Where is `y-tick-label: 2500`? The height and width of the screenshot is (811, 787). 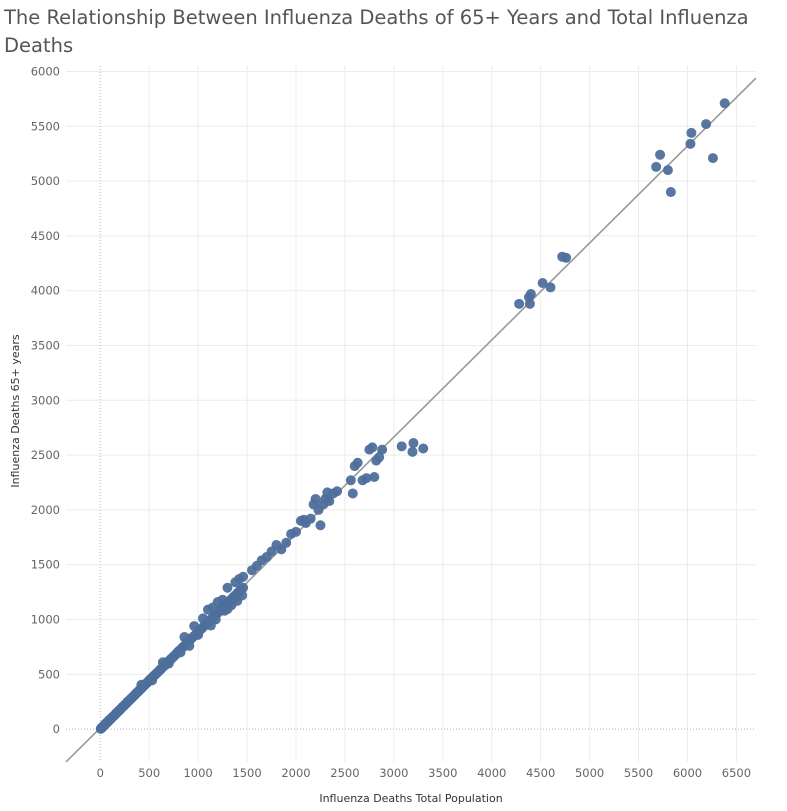 y-tick-label: 2500 is located at coordinates (45, 455).